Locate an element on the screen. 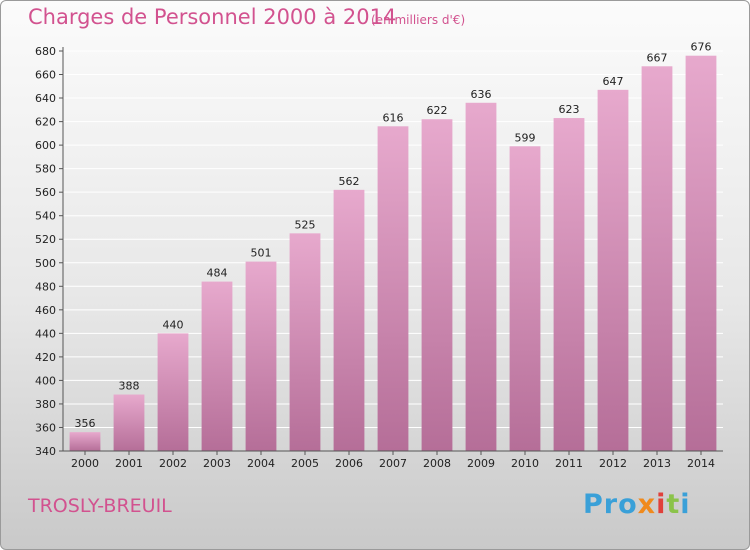 This screenshot has height=550, width=750. data-label-2002: 440 is located at coordinates (173, 324).